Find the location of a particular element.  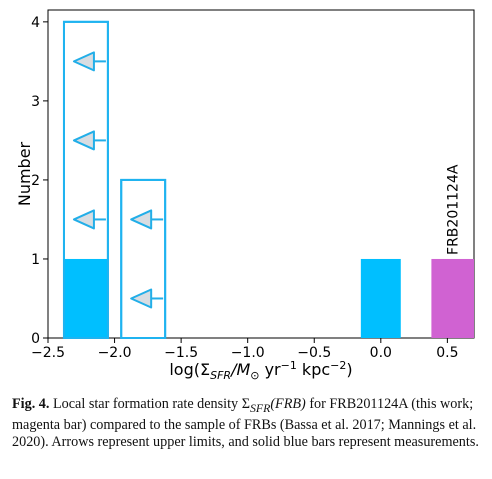

x-tick-label: −1.5 is located at coordinates (181, 353).